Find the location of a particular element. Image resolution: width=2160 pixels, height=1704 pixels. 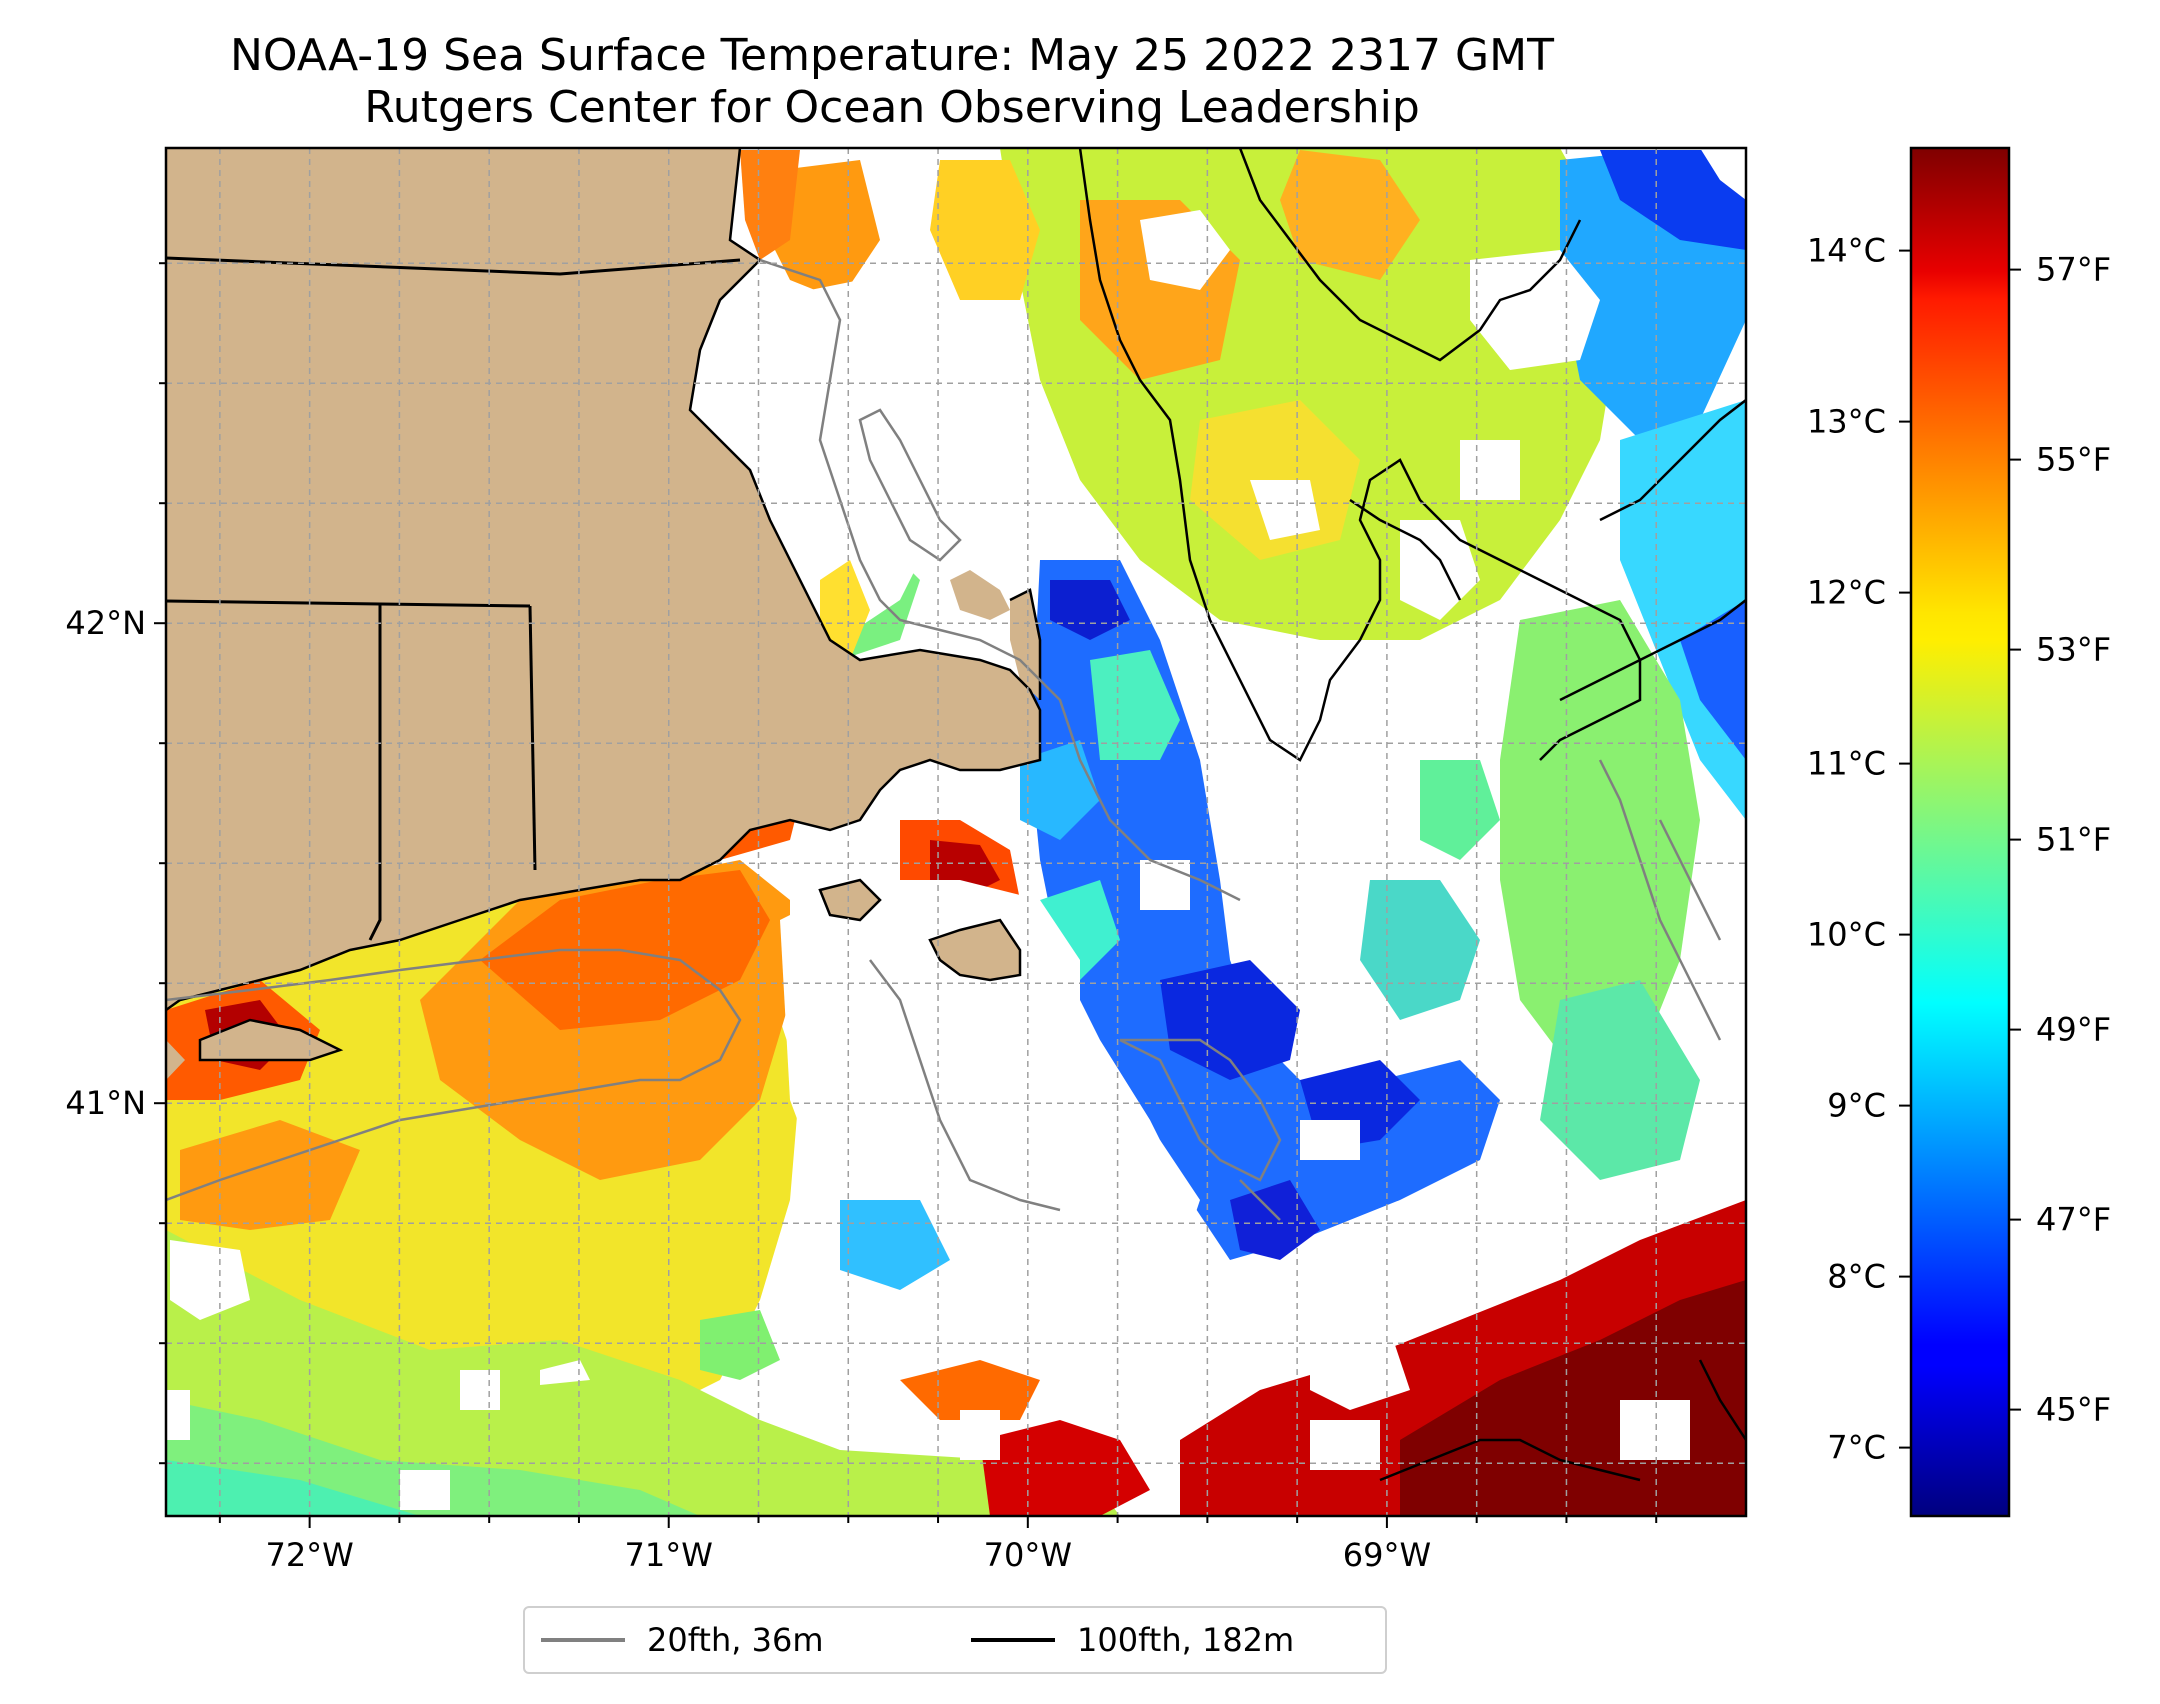

celsius-tick-label: 12°C is located at coordinates (1846, 593).